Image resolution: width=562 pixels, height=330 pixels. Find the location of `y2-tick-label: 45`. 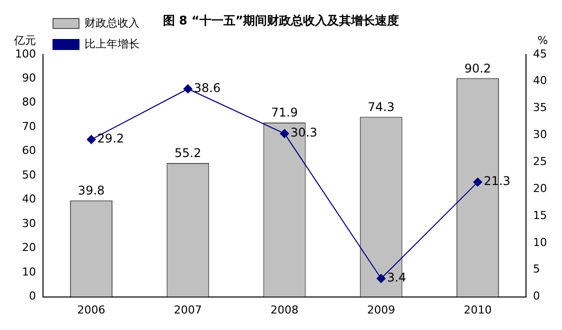

y2-tick-label: 45 is located at coordinates (540, 53).